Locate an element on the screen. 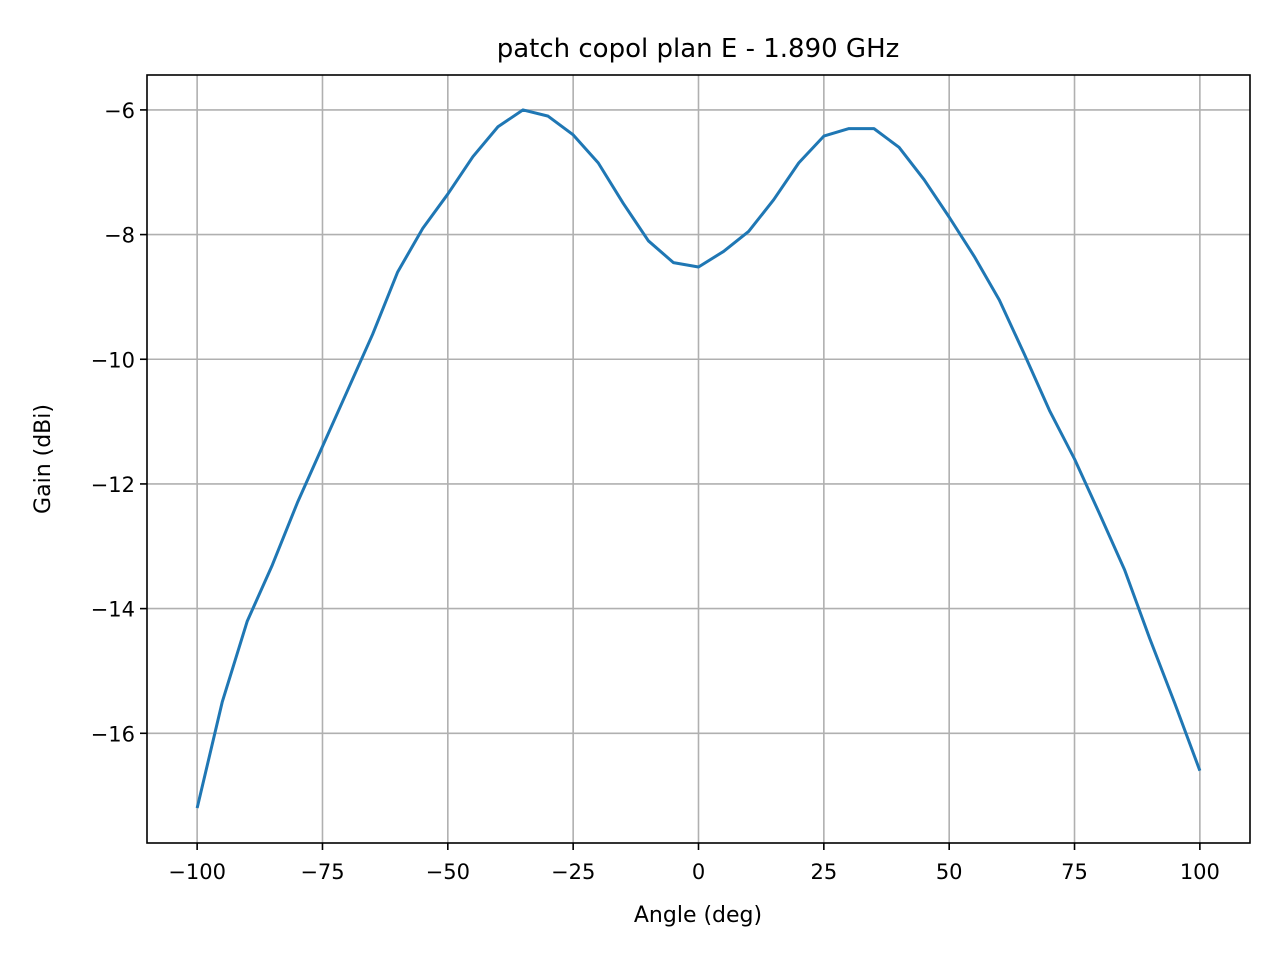 This screenshot has height=960, width=1280. x-tick-label: −75 is located at coordinates (322, 872).